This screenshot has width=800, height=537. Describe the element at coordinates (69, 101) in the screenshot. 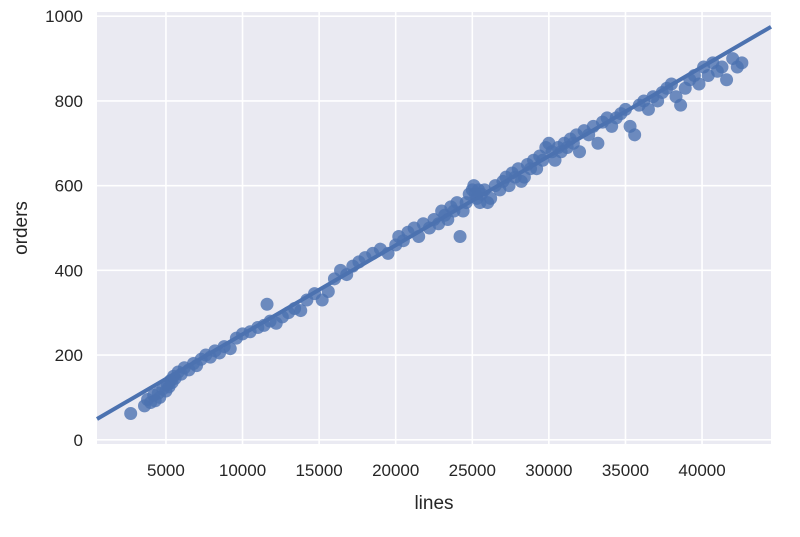

I see `y-tick-label: 800` at that location.